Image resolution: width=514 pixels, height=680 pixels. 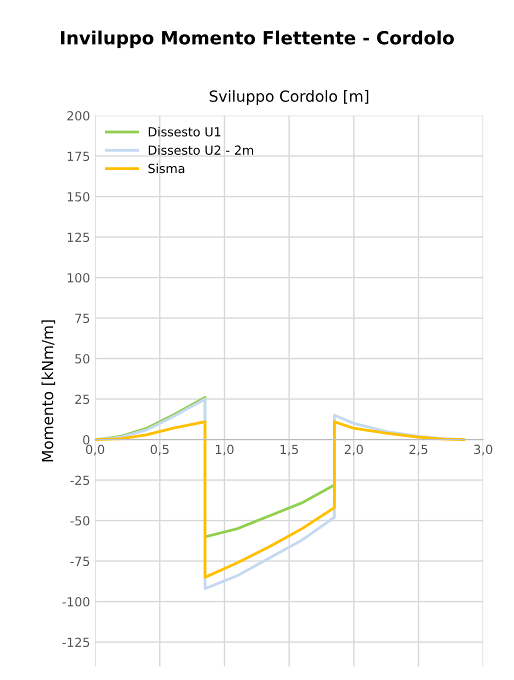 What do you see at coordinates (79, 278) in the screenshot?
I see `y-tick-label: 100` at bounding box center [79, 278].